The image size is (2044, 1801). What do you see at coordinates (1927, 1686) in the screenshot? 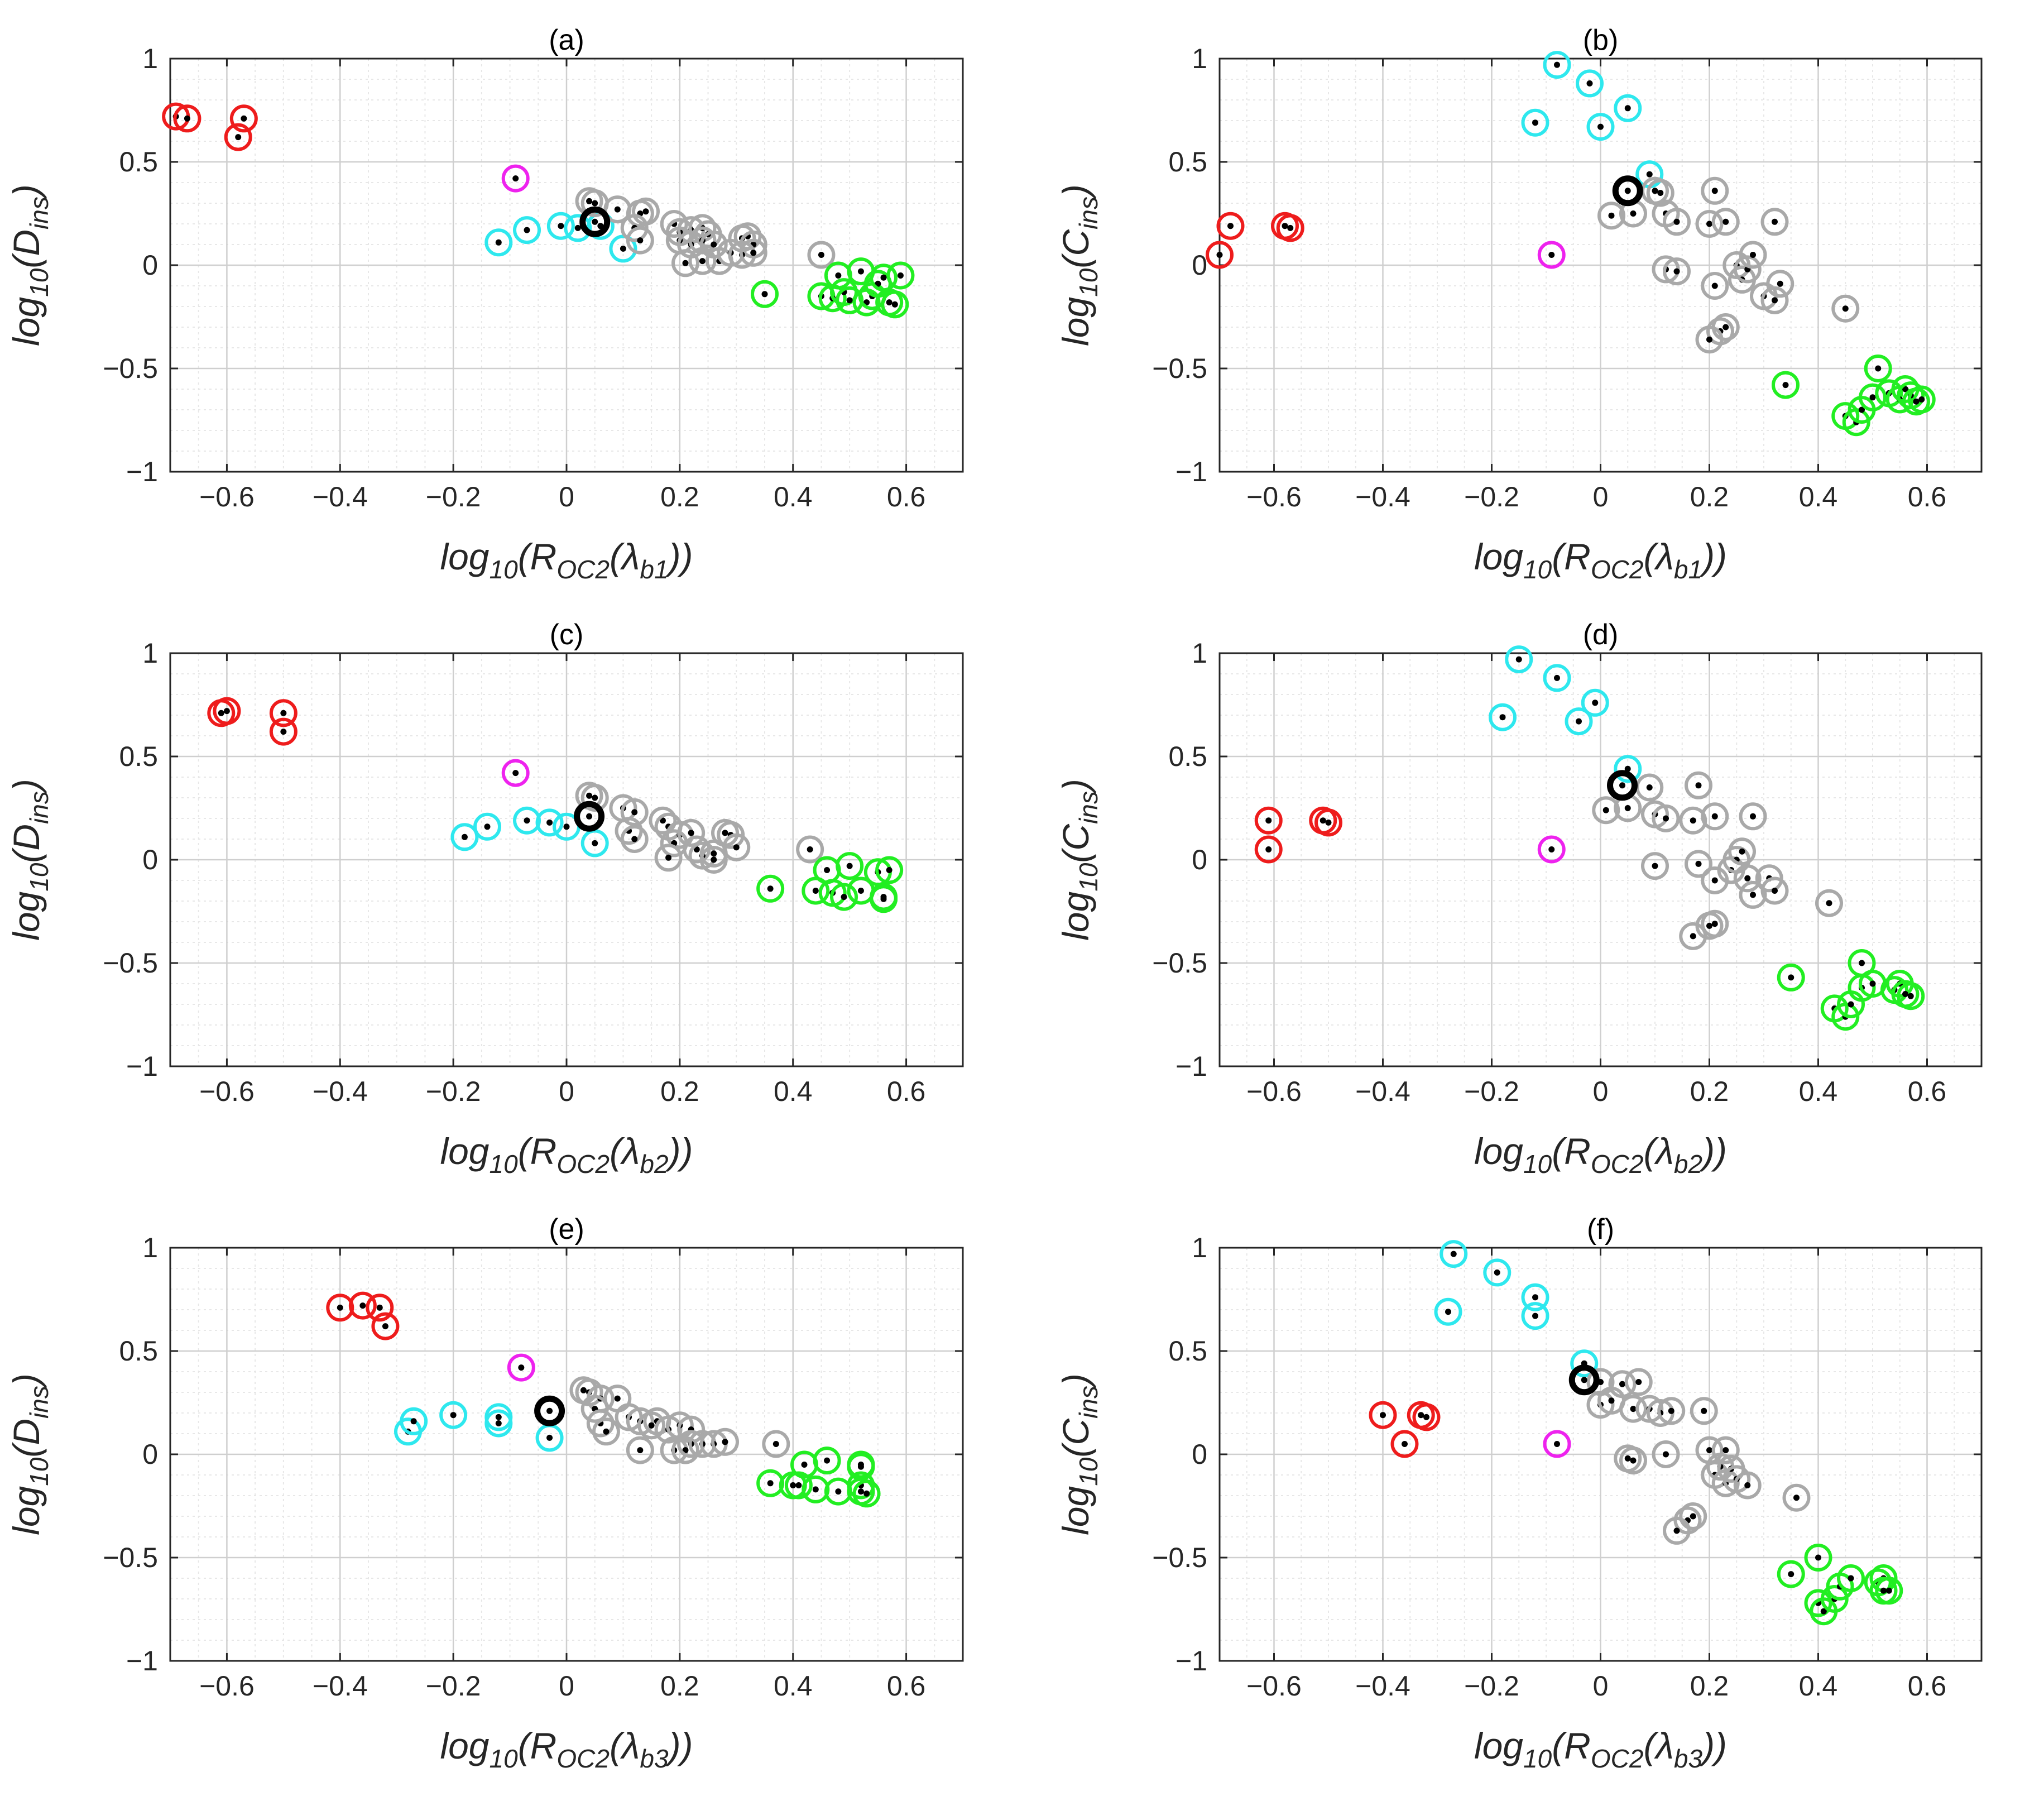
I see `x-tick-label: 0.6` at bounding box center [1927, 1686].